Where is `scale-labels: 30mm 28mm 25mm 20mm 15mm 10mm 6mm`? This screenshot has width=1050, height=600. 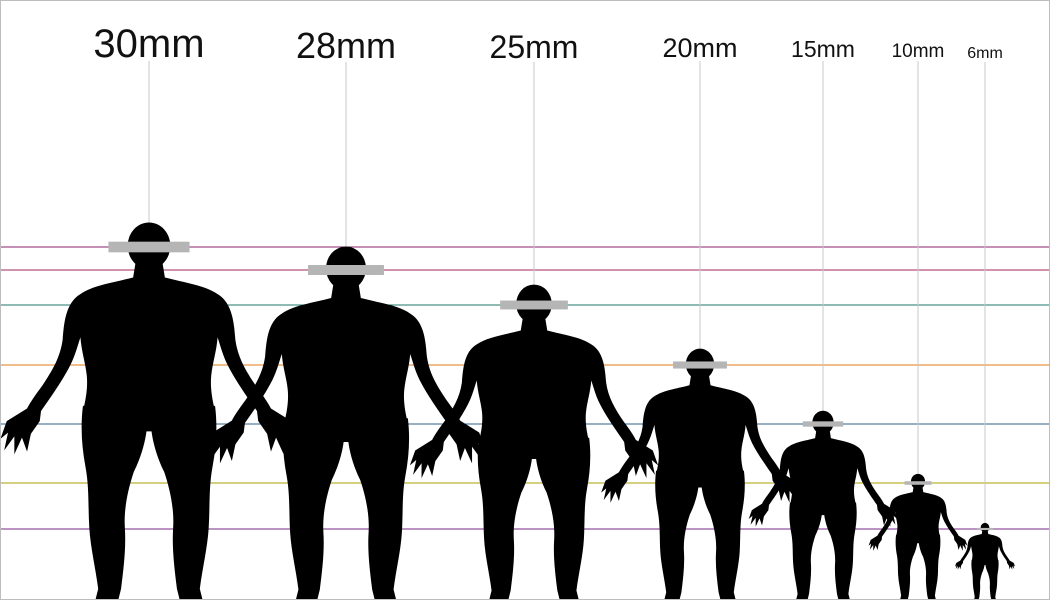
scale-labels: 30mm 28mm 25mm 20mm 15mm 10mm 6mm is located at coordinates (547, 44).